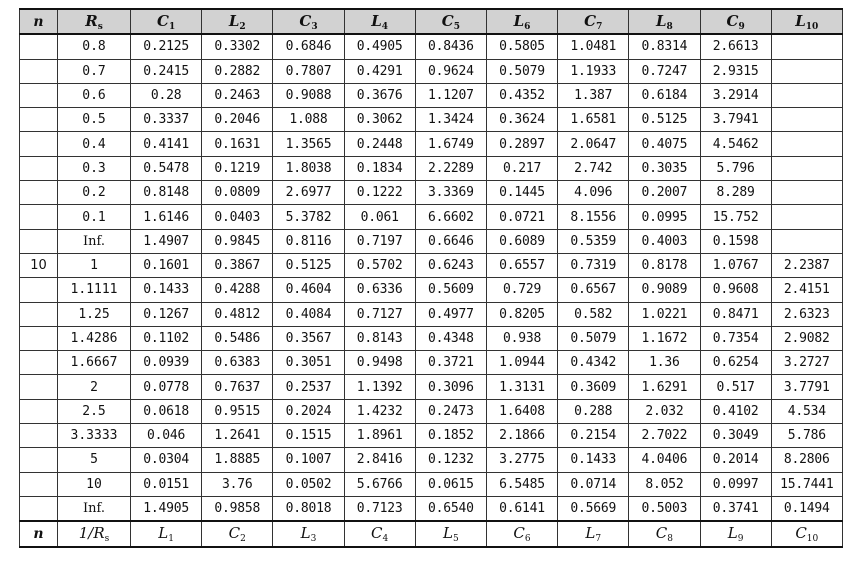 This screenshot has height=579, width=850. Describe the element at coordinates (450, 241) in the screenshot. I see `value-cell: 0.6646` at that location.